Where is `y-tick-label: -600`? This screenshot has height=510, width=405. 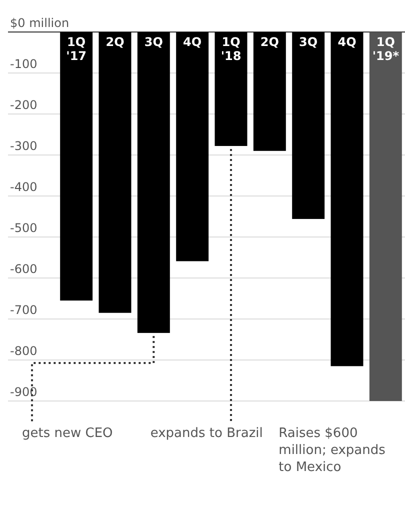 y-tick-label: -600 is located at coordinates (24, 269).